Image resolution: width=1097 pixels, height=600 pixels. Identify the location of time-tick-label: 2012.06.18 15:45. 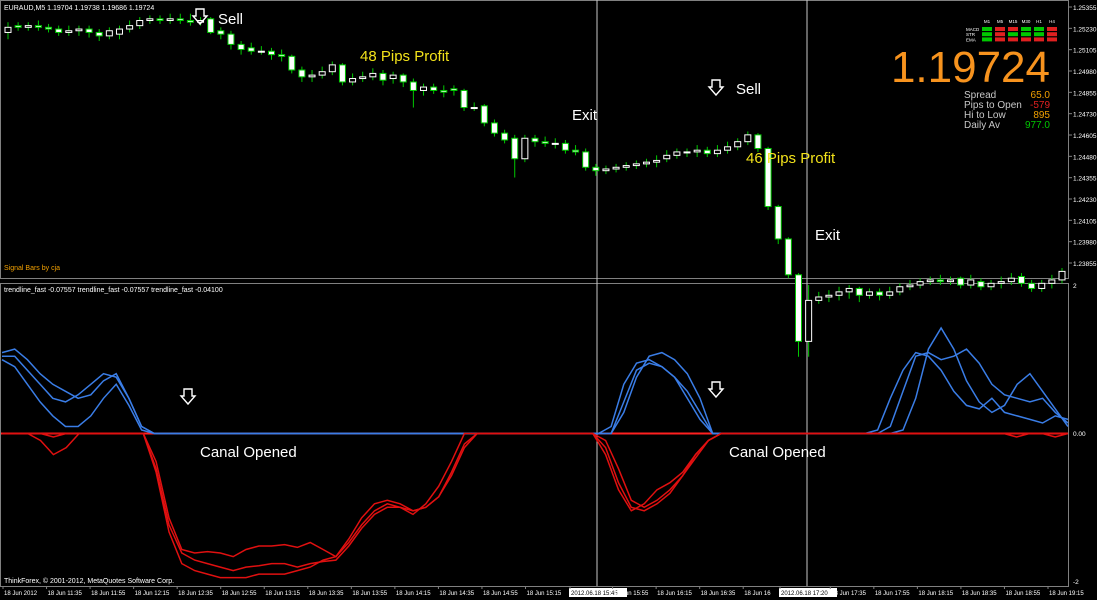
(594, 594).